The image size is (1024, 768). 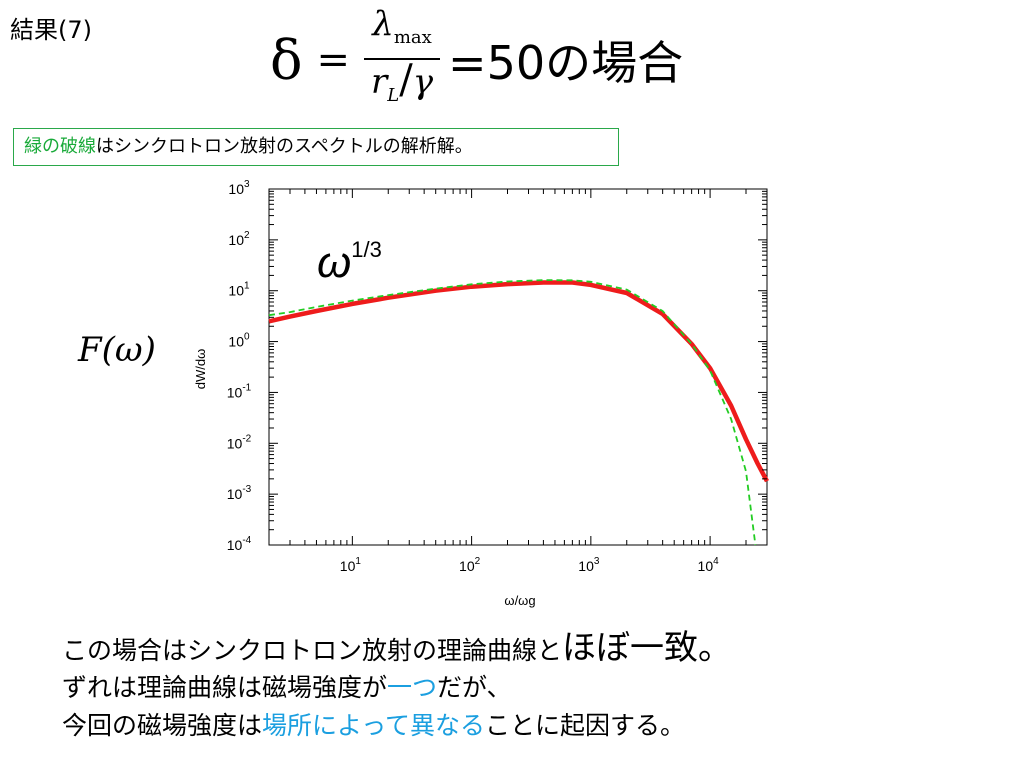 I want to click on legend-note-box: 緑の破線はシンクロトロン放射のスペクトルの解析解。, so click(x=316, y=147).